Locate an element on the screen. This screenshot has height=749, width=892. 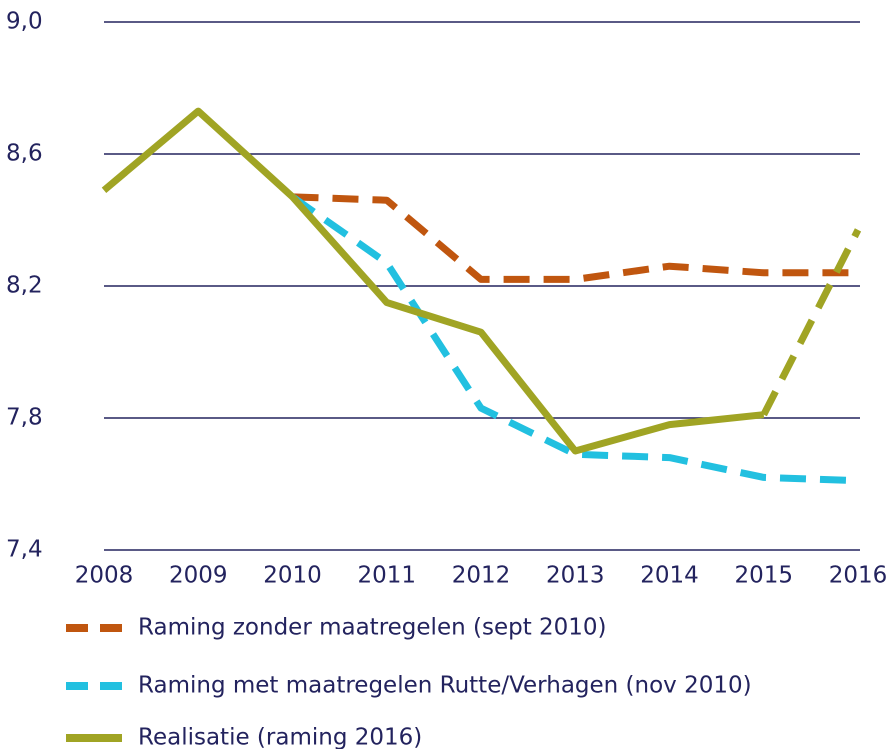
x-tick-label: 2013 is located at coordinates (575, 576).